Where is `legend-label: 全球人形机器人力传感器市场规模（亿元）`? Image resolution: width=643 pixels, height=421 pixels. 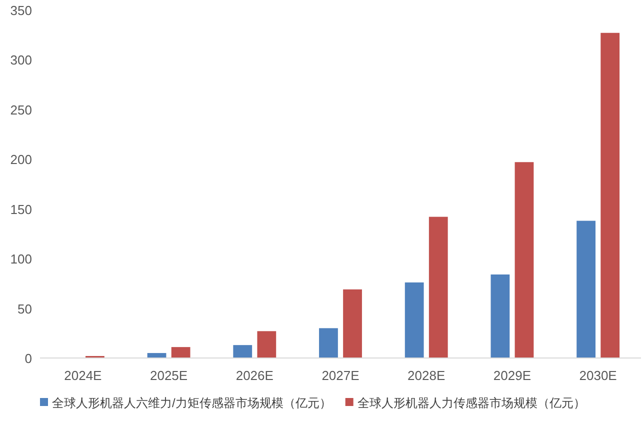
legend-label: 全球人形机器人力传感器市场规模（亿元） is located at coordinates (471, 403).